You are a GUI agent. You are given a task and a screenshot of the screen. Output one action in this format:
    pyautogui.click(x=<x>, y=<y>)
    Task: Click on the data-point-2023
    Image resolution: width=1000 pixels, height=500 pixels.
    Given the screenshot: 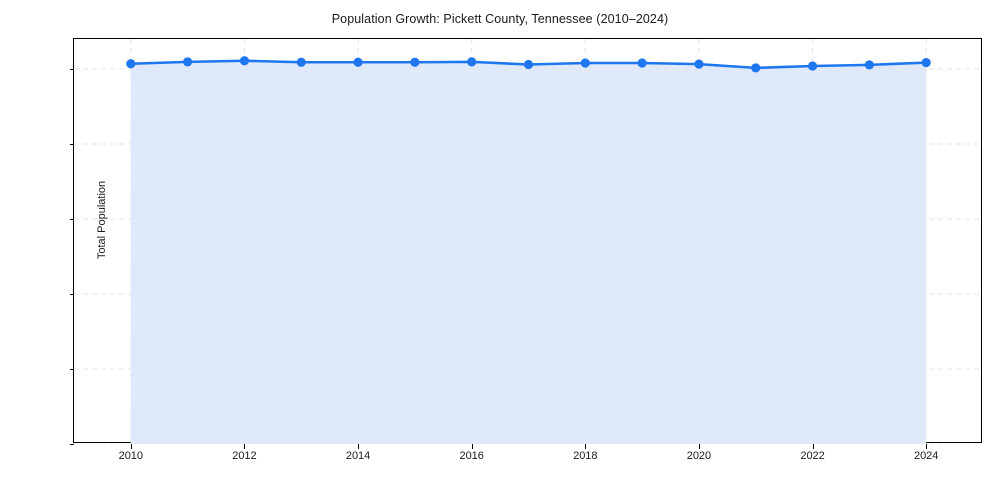 What is the action you would take?
    pyautogui.click(x=869, y=65)
    